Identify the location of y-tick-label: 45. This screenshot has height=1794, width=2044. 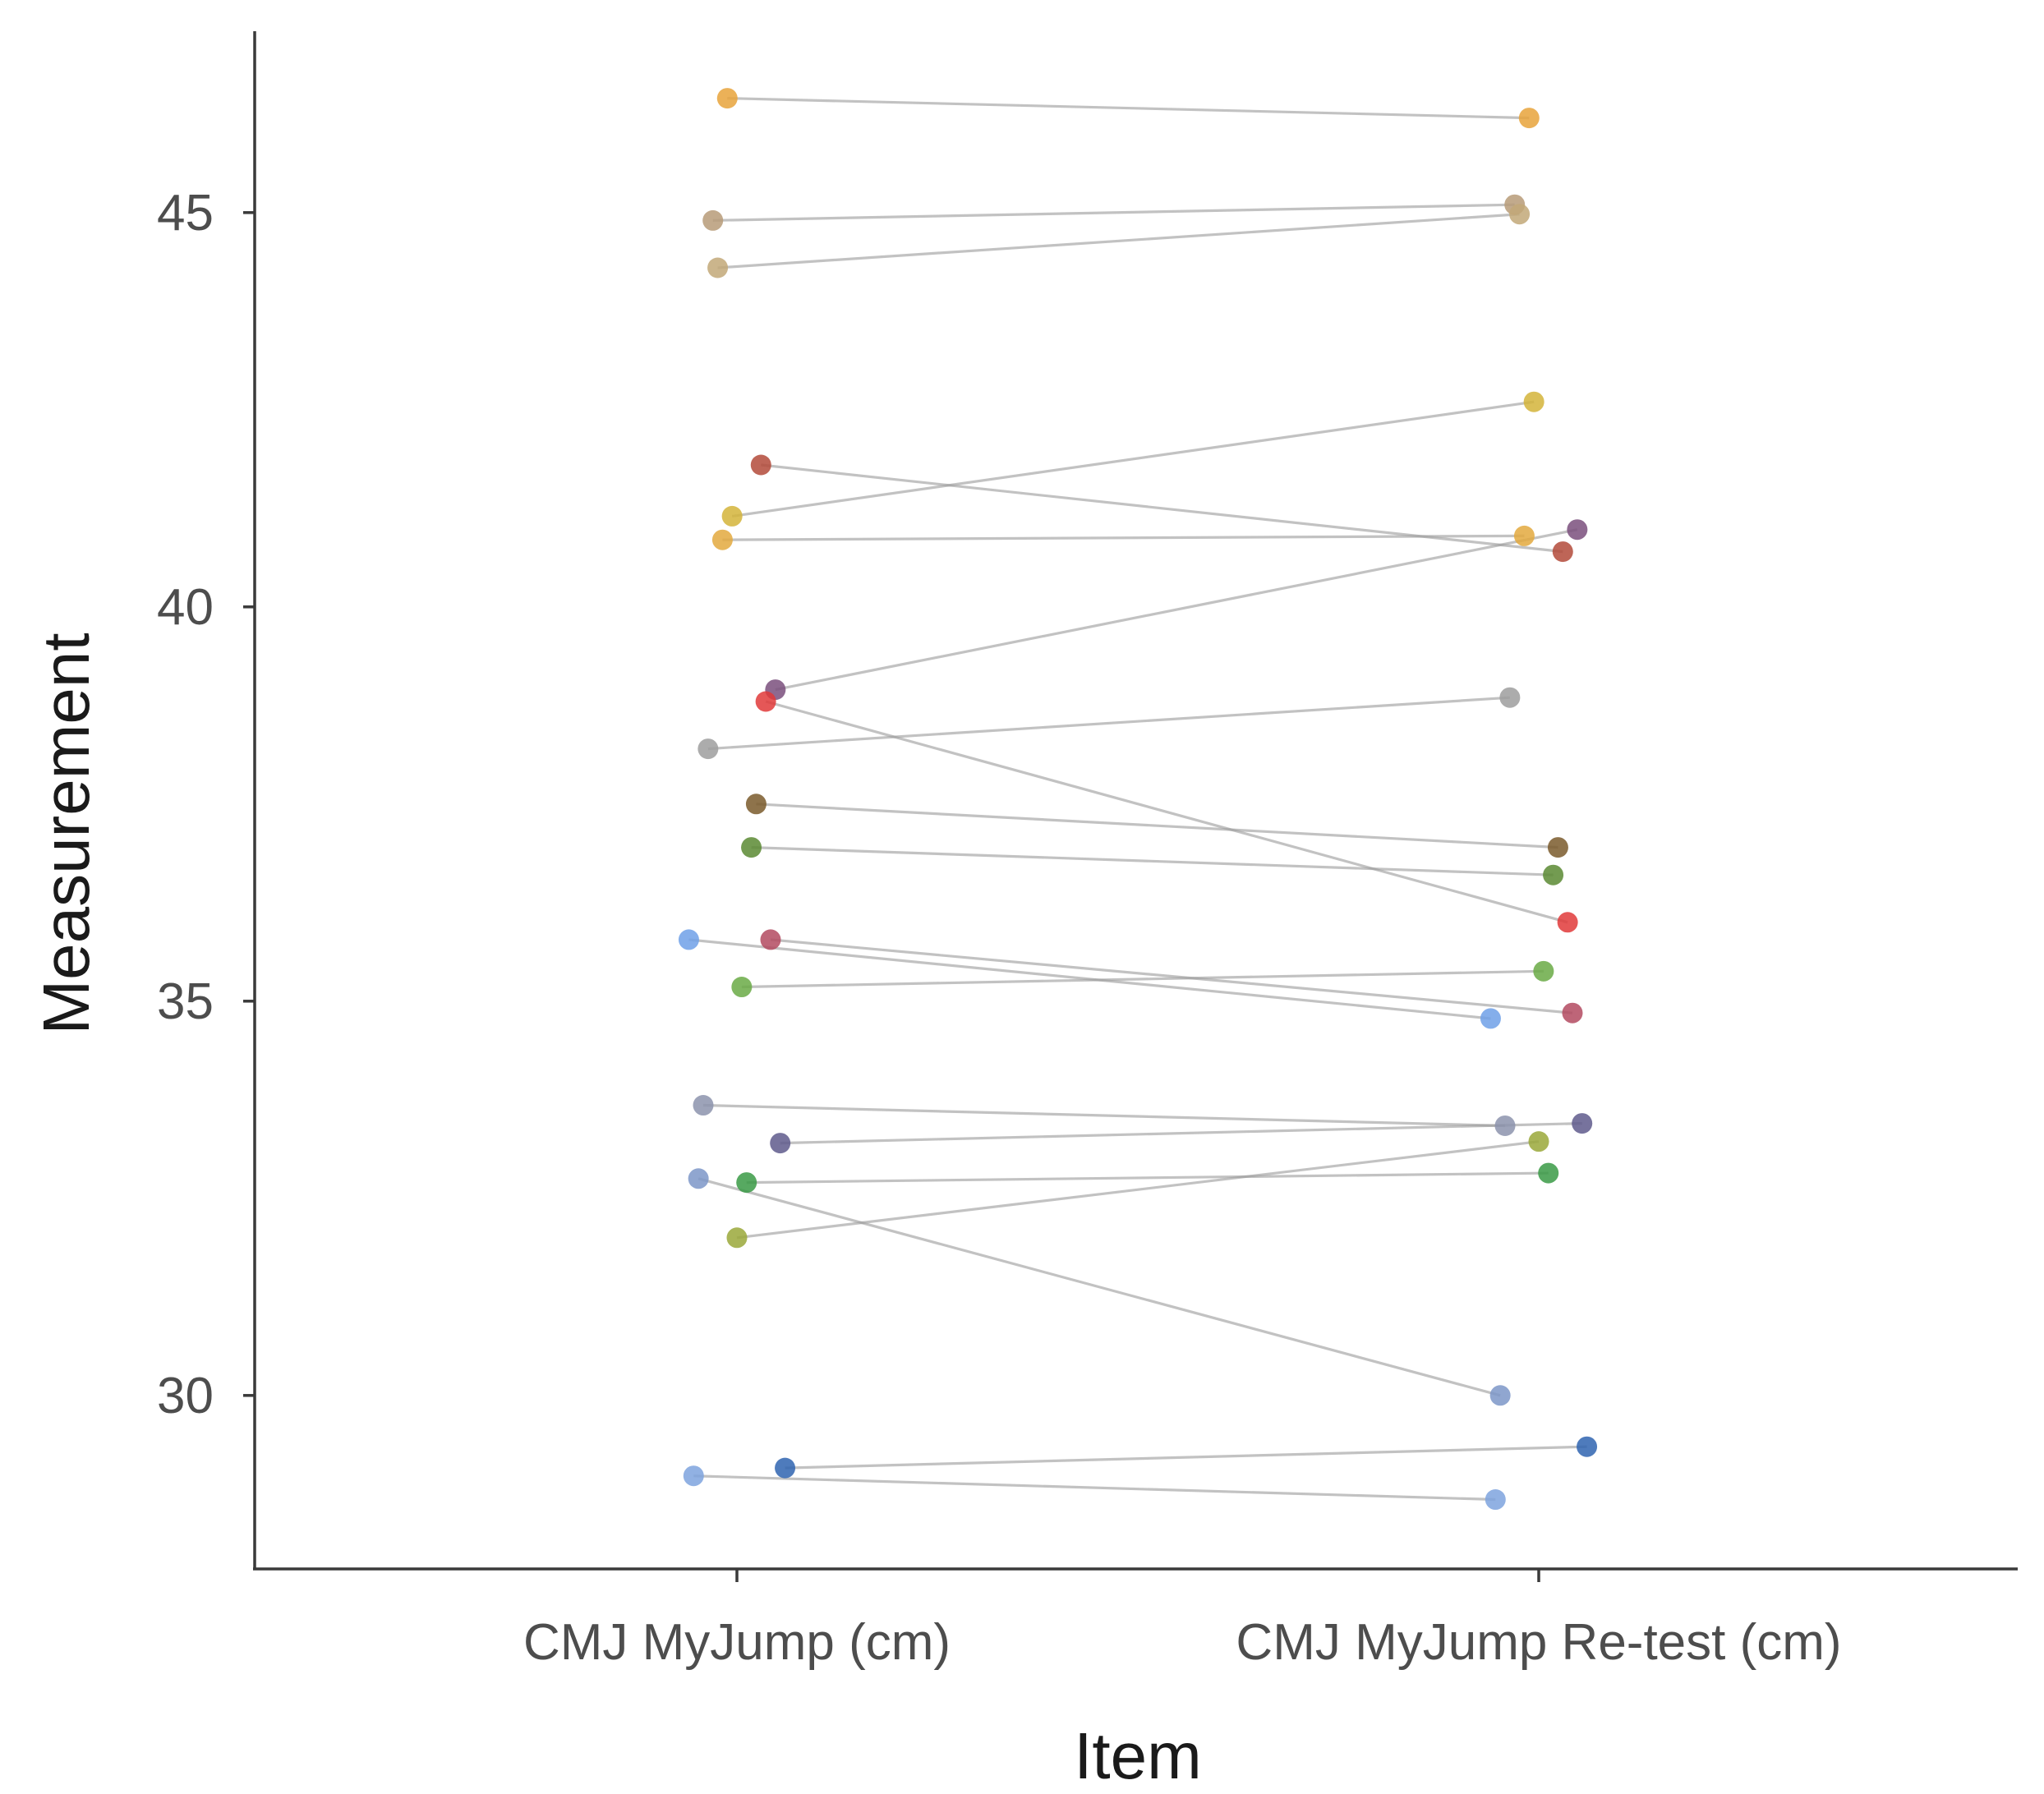
(185, 213).